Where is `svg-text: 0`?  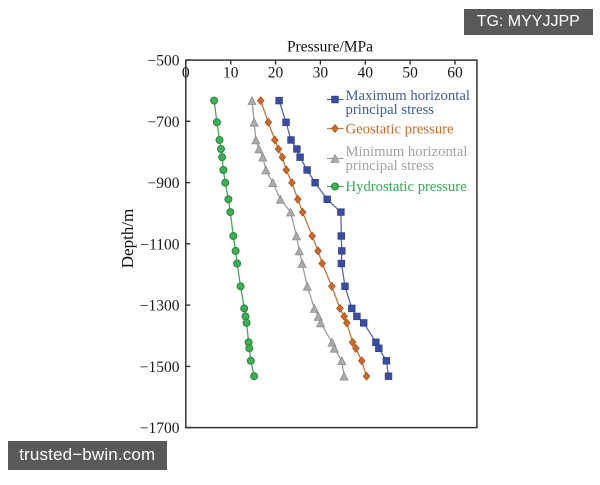
svg-text: 0 is located at coordinates (186, 73).